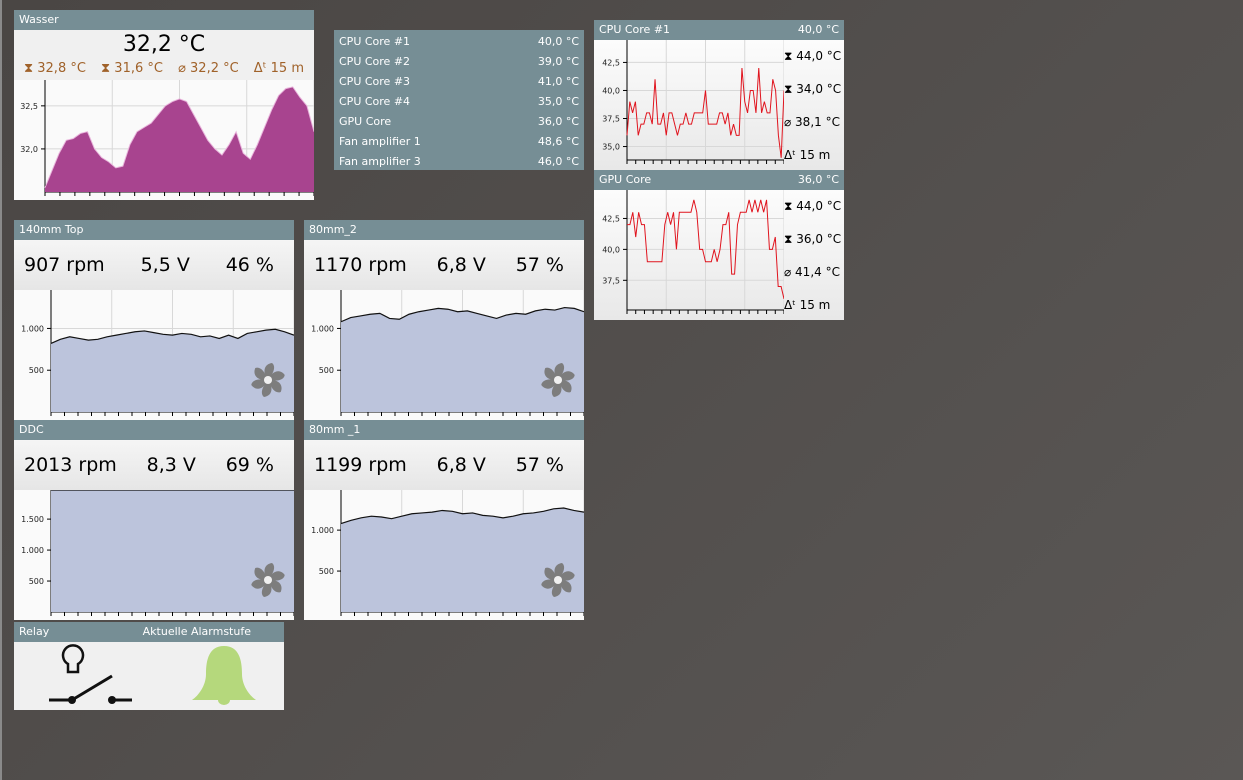  What do you see at coordinates (459, 42) in the screenshot?
I see `sensor-row: CPU Core #1 40,0 °C` at bounding box center [459, 42].